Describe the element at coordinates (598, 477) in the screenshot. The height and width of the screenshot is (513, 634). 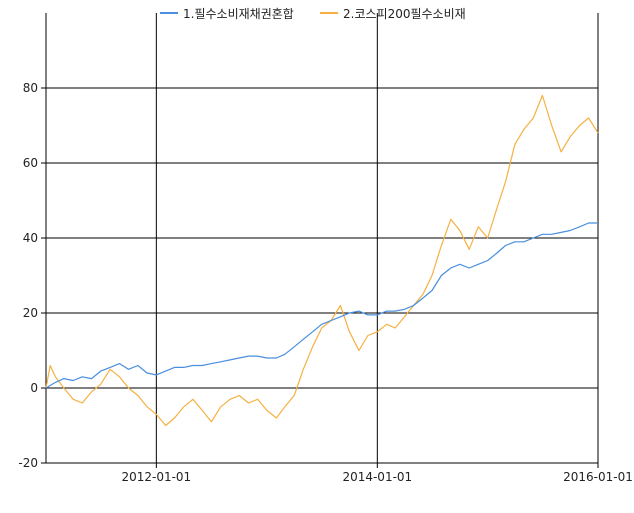
I see `x-tick-label: 2016-01-01` at that location.